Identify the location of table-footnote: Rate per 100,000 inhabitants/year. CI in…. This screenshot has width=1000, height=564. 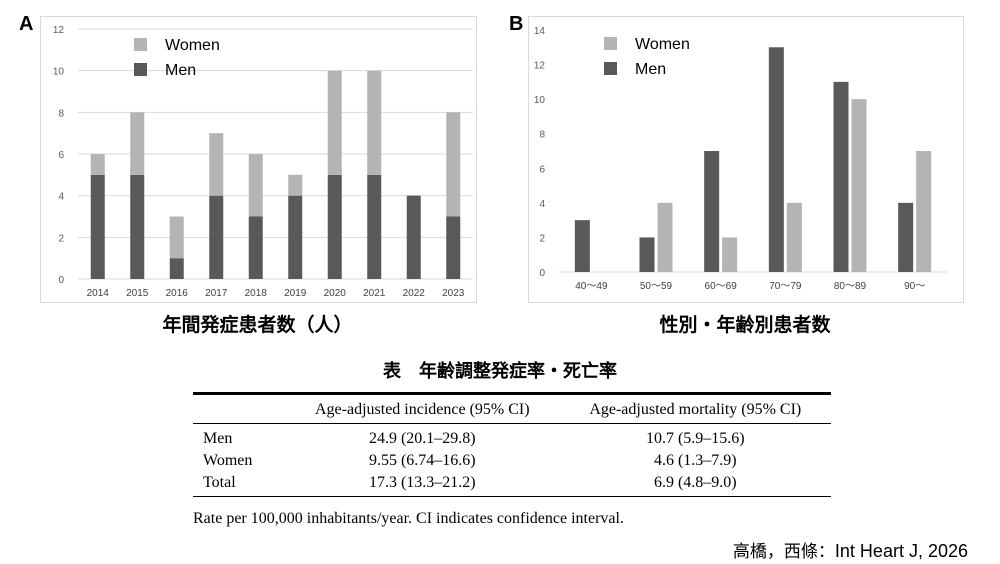
(408, 518).